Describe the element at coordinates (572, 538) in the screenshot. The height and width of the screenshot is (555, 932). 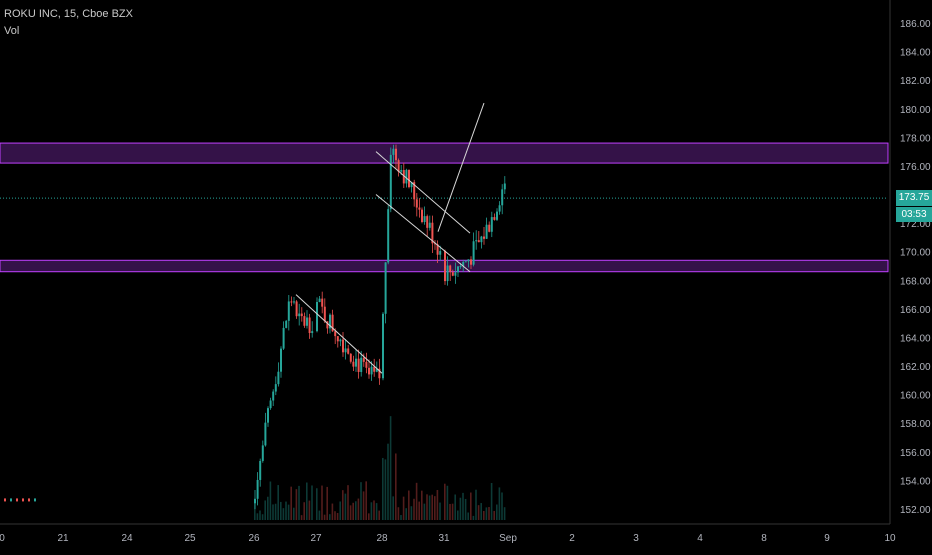
I see `time-tick-label: 2` at that location.